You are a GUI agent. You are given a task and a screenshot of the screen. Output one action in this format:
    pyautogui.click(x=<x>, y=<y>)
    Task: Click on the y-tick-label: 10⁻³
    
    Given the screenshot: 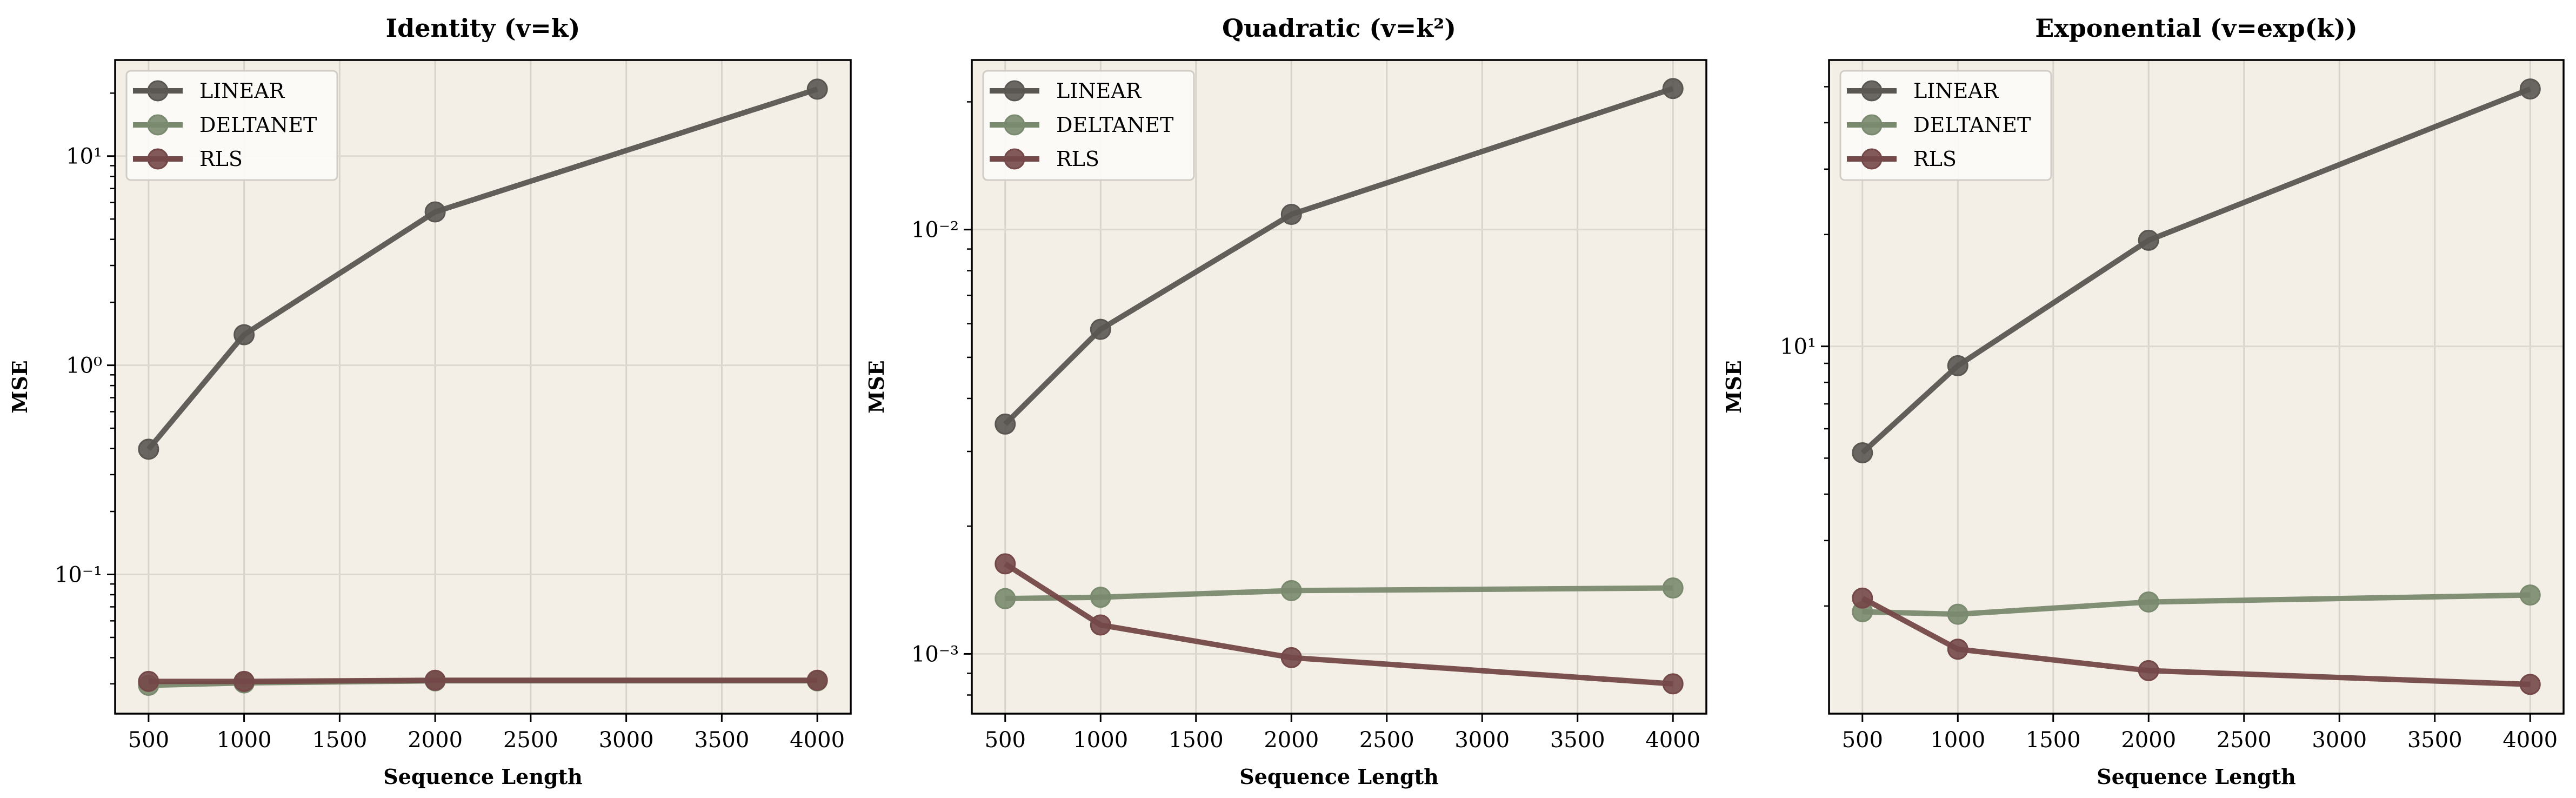 What is the action you would take?
    pyautogui.click(x=935, y=654)
    